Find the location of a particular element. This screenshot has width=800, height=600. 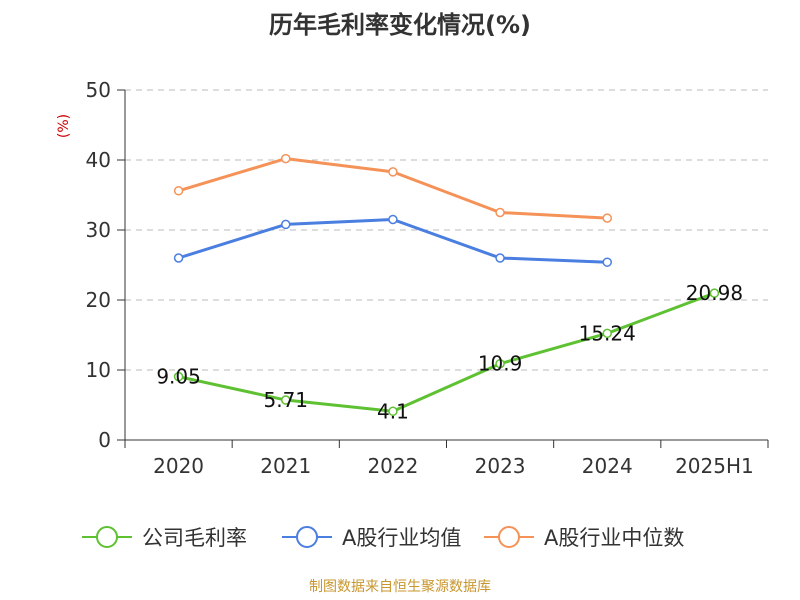

chart-title: 历年毛利率变化情况(%) is located at coordinates (400, 25).